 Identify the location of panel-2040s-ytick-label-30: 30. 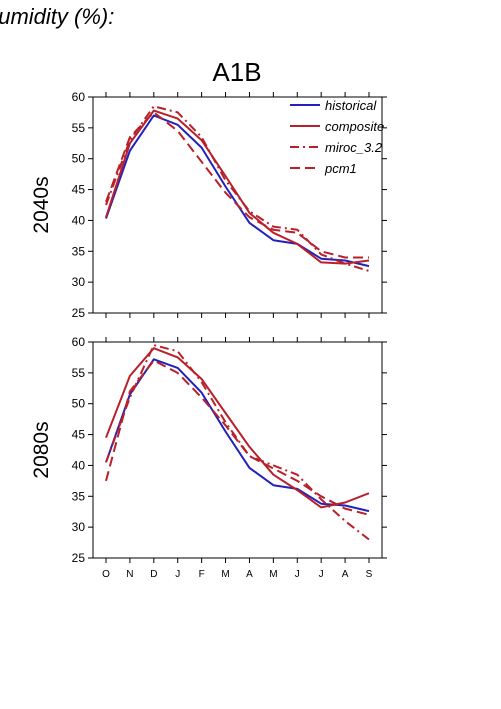
(79, 282).